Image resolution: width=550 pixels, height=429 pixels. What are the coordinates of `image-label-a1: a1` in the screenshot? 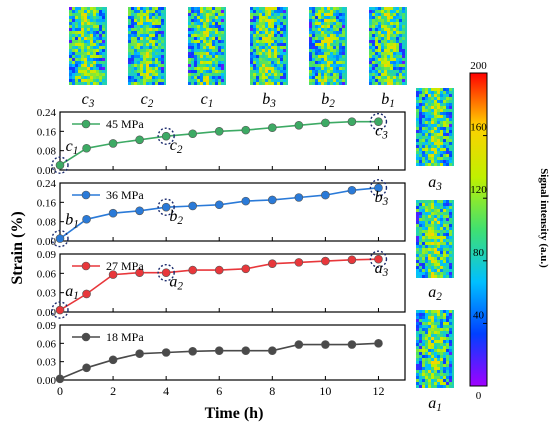 It's located at (435, 404).